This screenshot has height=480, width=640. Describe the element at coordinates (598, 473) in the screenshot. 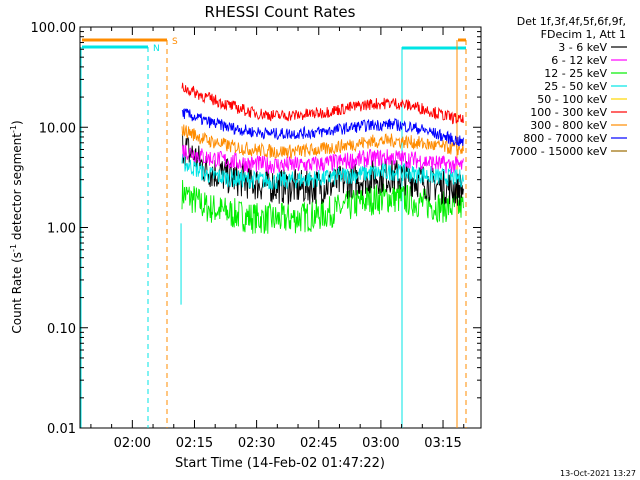

I see `timestamp: 13-Oct-2021 13:27` at that location.